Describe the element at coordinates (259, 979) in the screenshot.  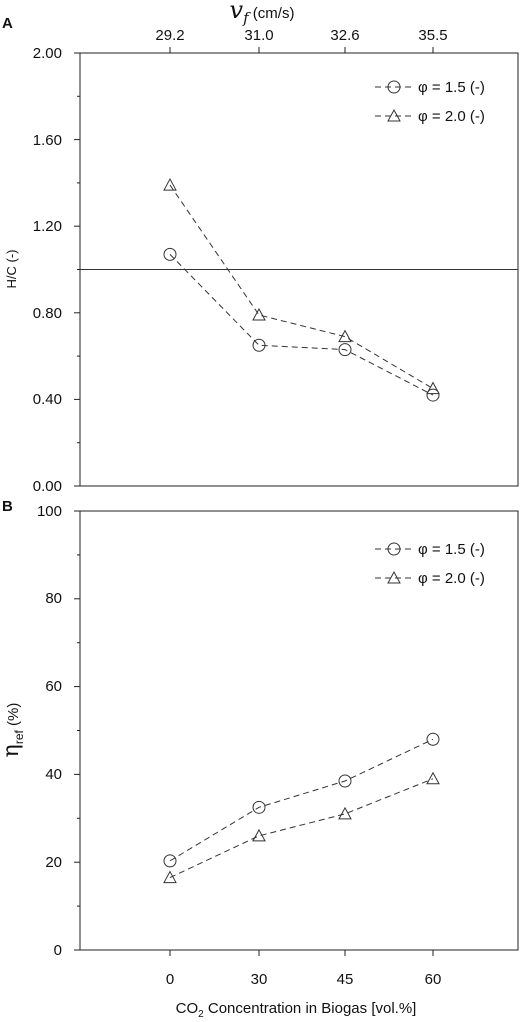
I see `x-tick-label: 30` at that location.